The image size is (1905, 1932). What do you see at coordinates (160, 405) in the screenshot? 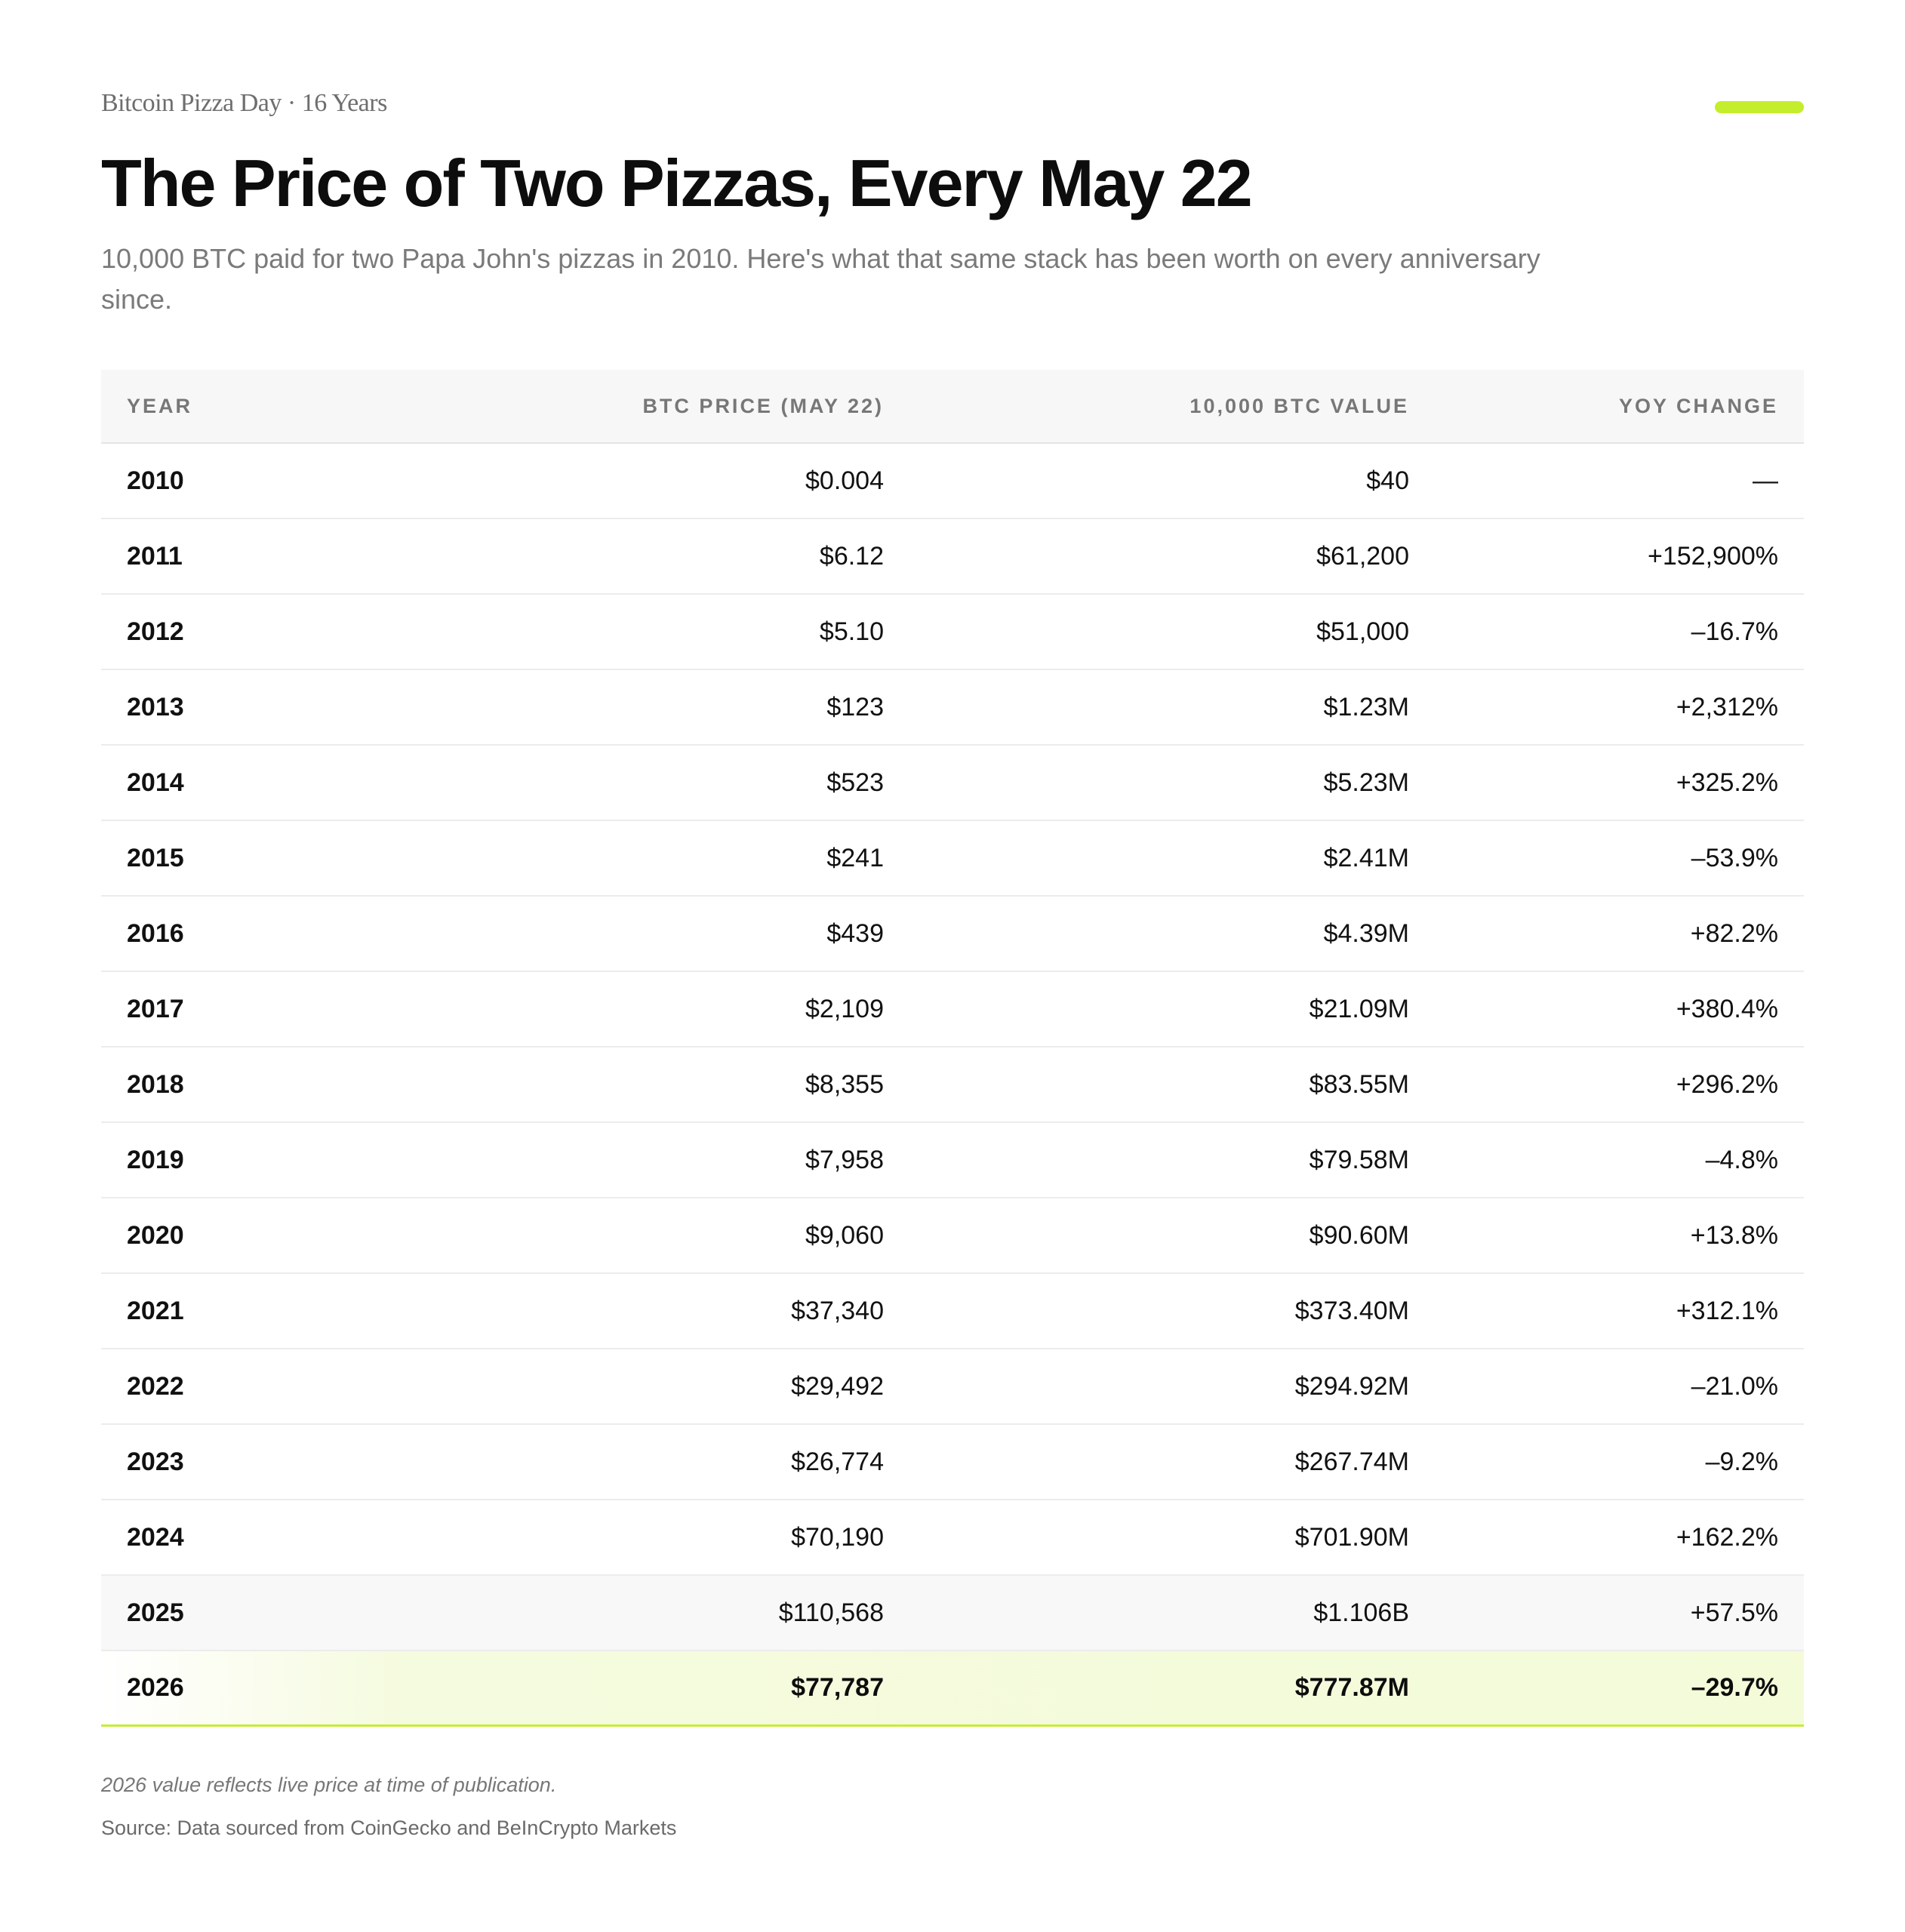
I see `column-header-year: YEAR` at bounding box center [160, 405].